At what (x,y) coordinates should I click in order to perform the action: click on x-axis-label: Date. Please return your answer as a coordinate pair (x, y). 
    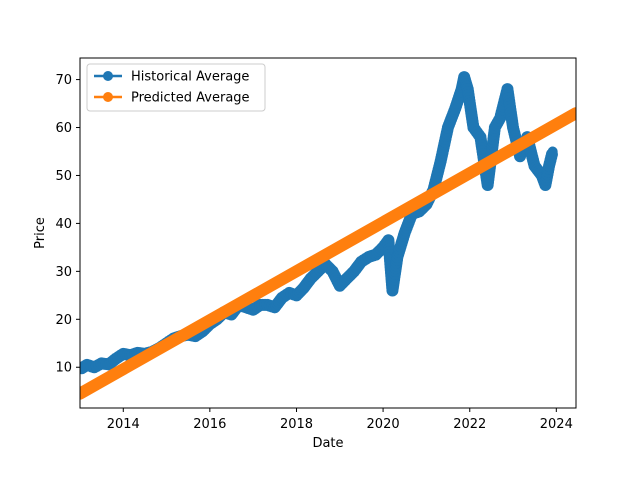
    Looking at the image, I should click on (327, 443).